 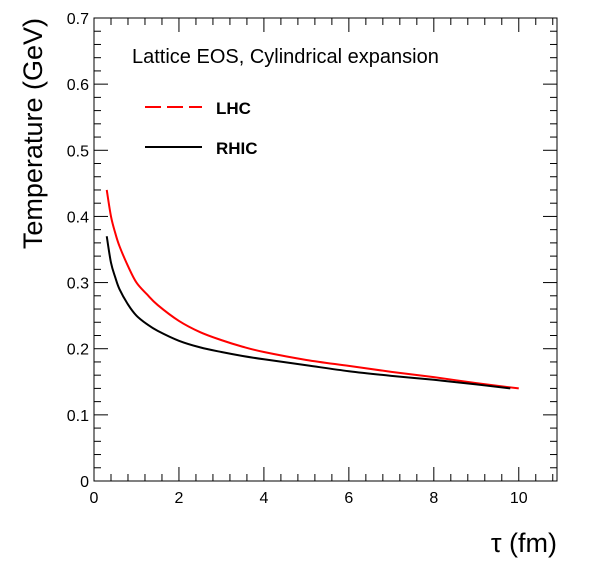 What do you see at coordinates (433, 498) in the screenshot?
I see `x-tick-label: 8` at bounding box center [433, 498].